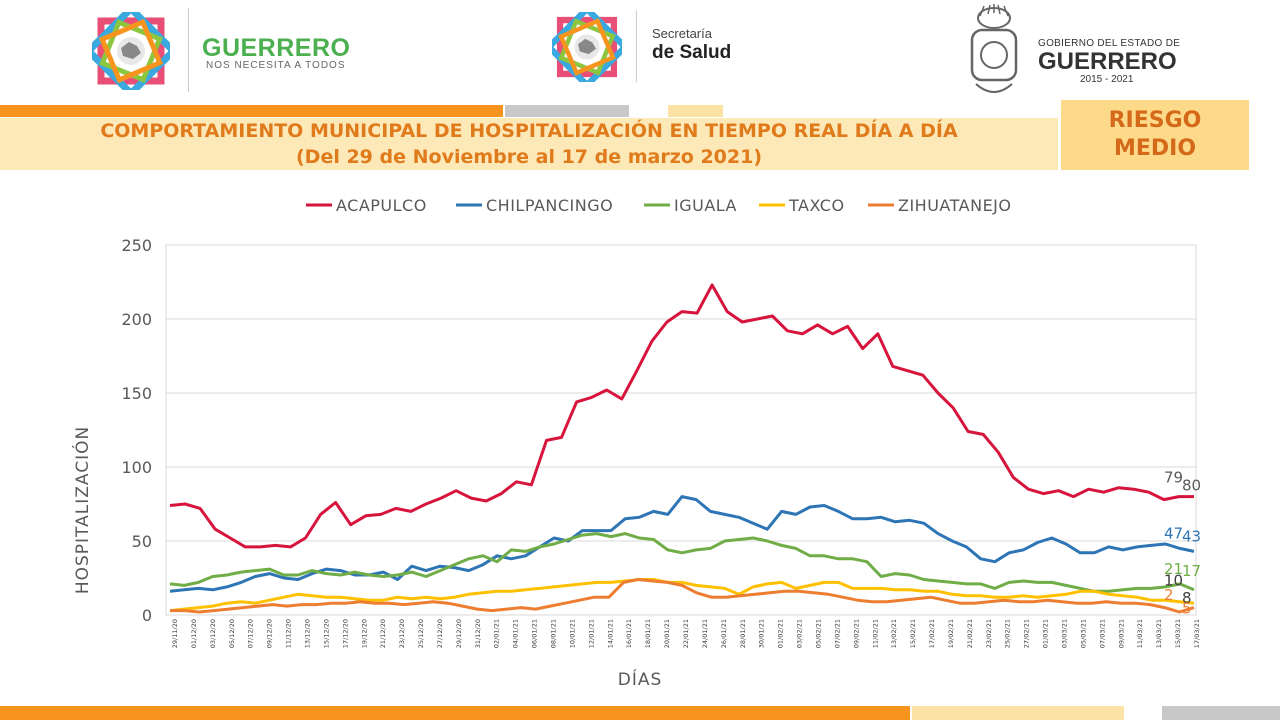 The height and width of the screenshot is (720, 1280). I want to click on guerrero-logo, so click(131, 51).